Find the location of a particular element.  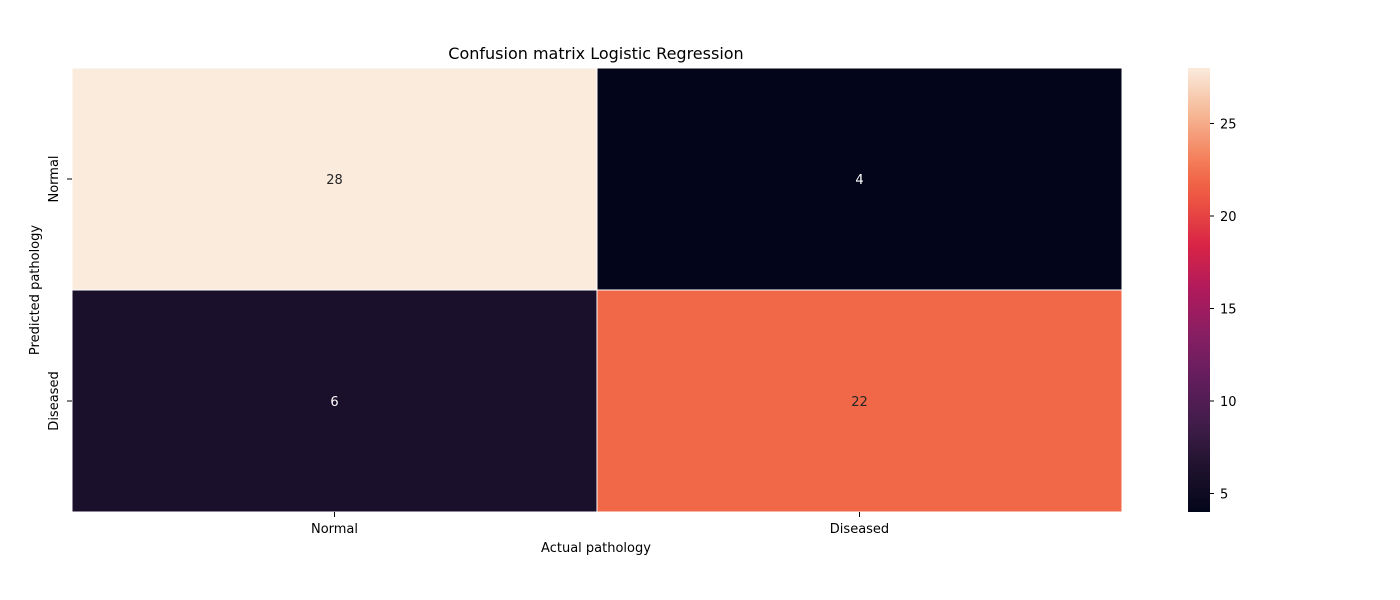

chart-title: Confusion matrix Logistic Regression is located at coordinates (595, 53).